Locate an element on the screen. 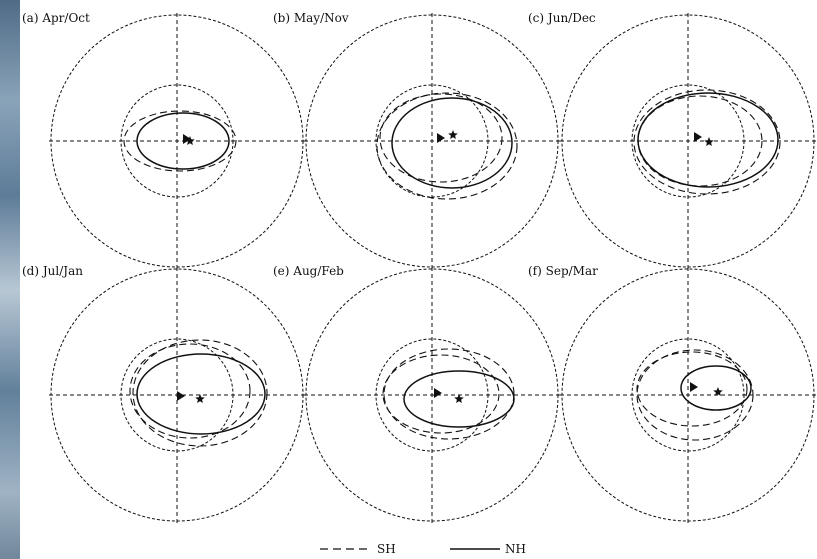 Image resolution: width=817 pixels, height=559 pixels. panel-label-d: (d) Jul/Jan is located at coordinates (52, 271).